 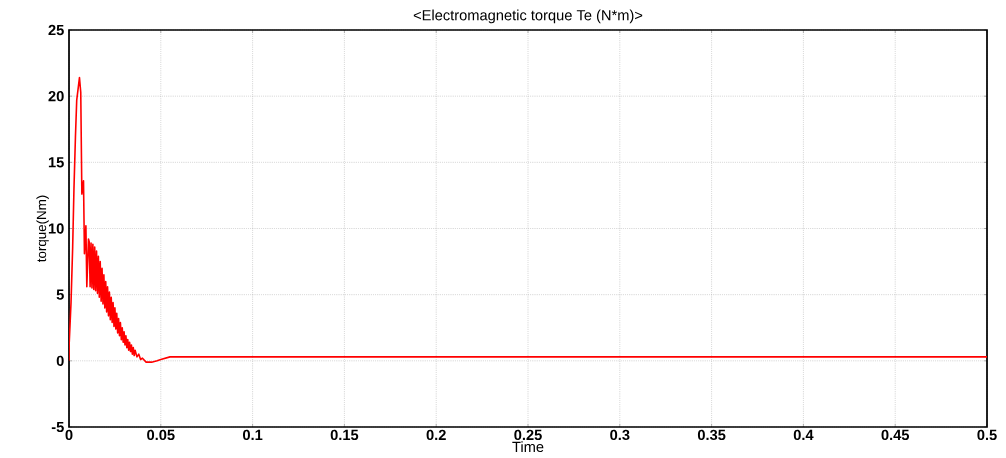 What do you see at coordinates (161, 435) in the screenshot?
I see `x-tick-label: 0.05` at bounding box center [161, 435].